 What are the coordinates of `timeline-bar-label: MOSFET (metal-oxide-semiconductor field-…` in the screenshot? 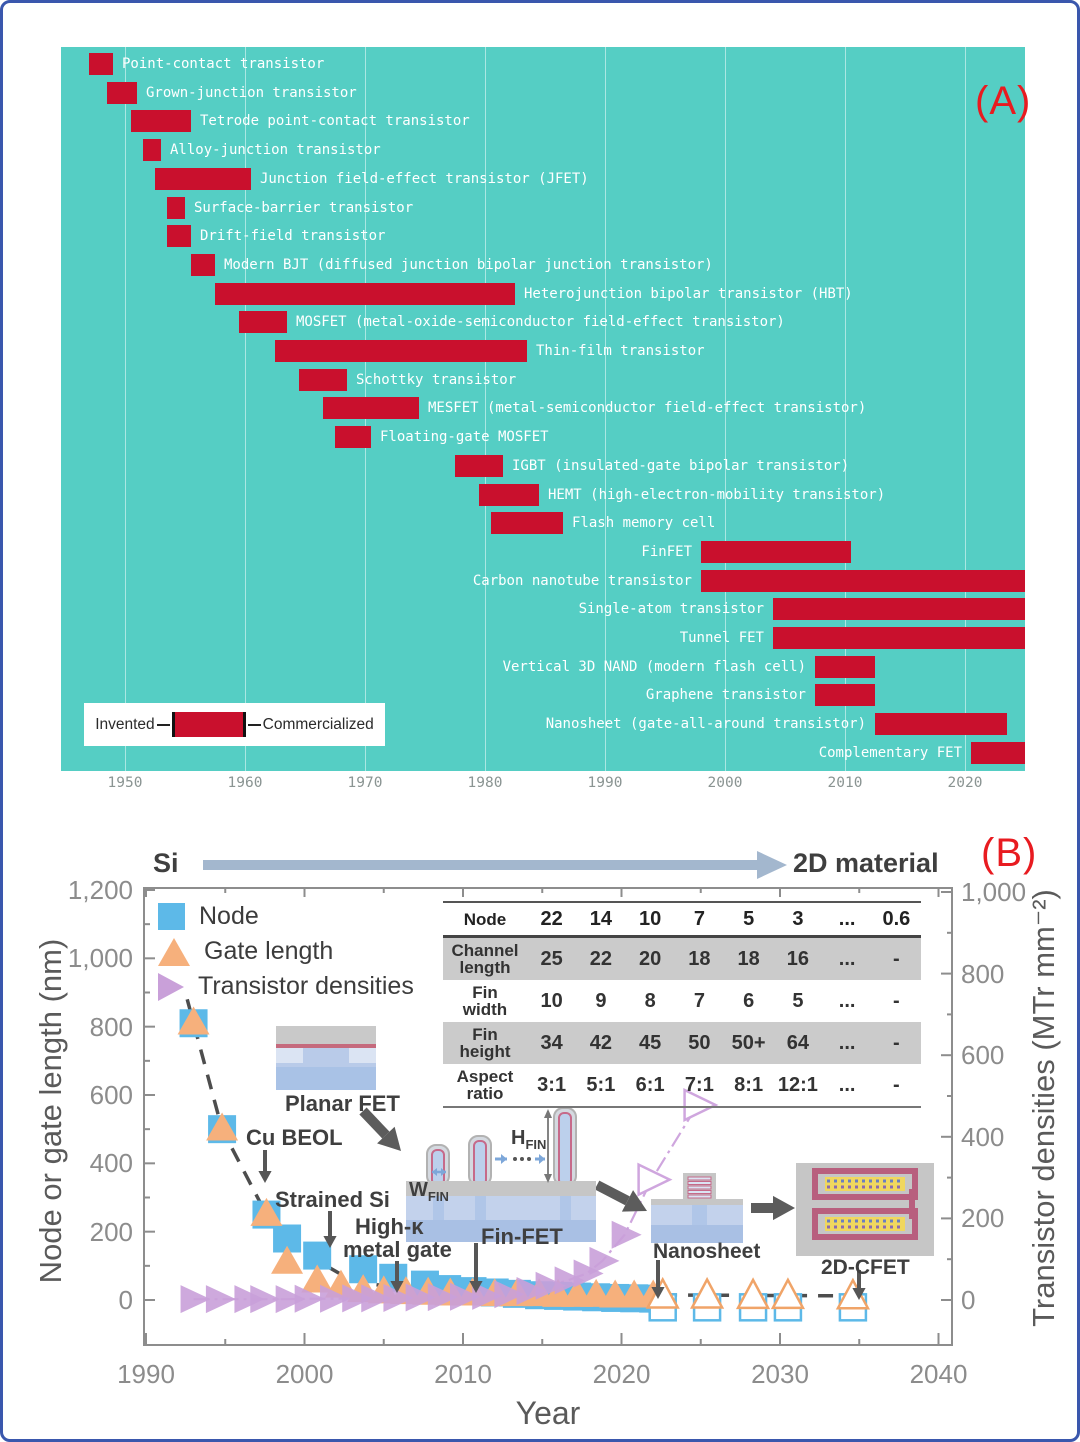 It's located at (540, 322).